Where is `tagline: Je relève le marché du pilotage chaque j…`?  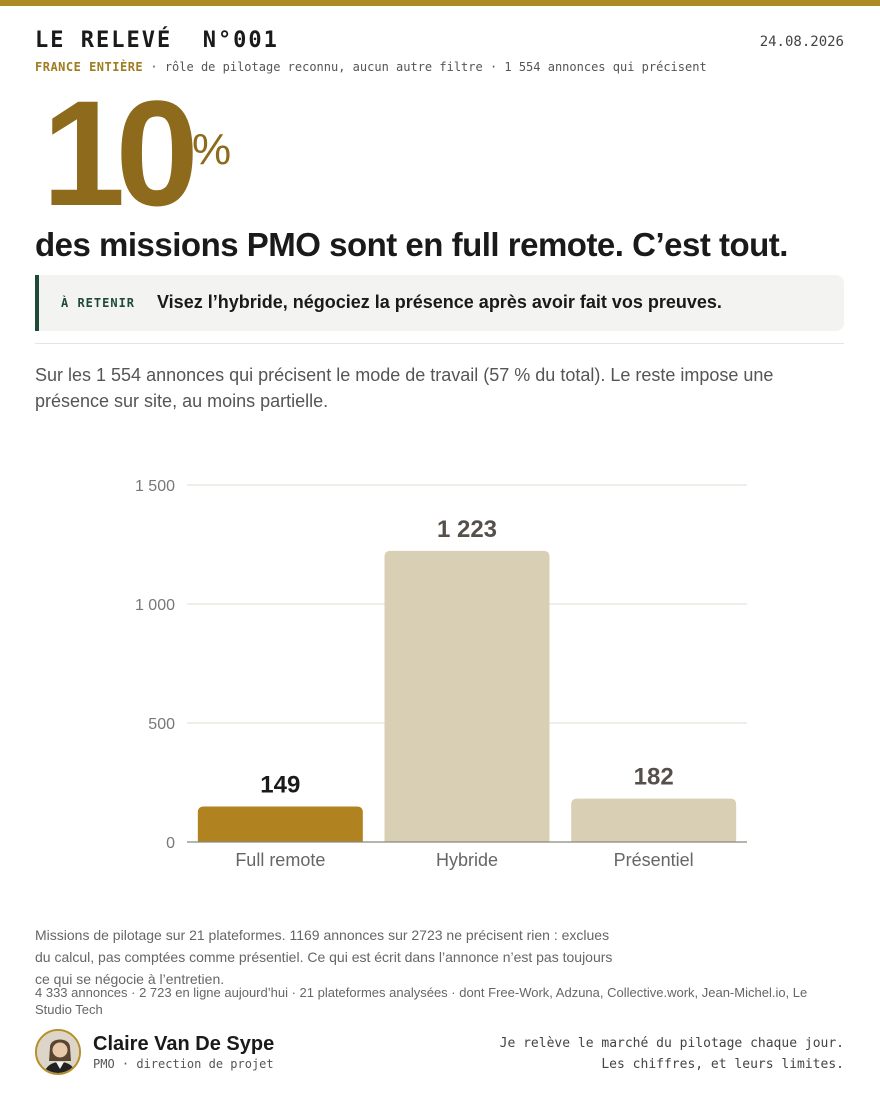 tagline: Je relève le marché du pilotage chaque j… is located at coordinates (672, 1054).